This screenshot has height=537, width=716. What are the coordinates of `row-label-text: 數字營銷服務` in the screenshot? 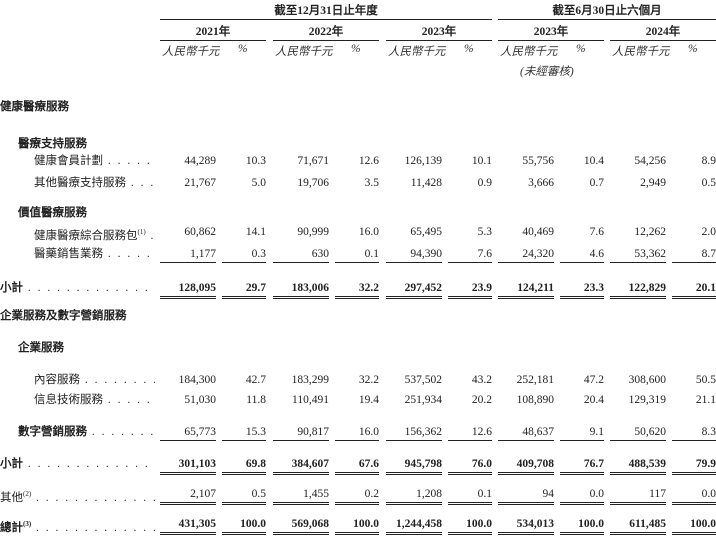 It's located at (52, 432).